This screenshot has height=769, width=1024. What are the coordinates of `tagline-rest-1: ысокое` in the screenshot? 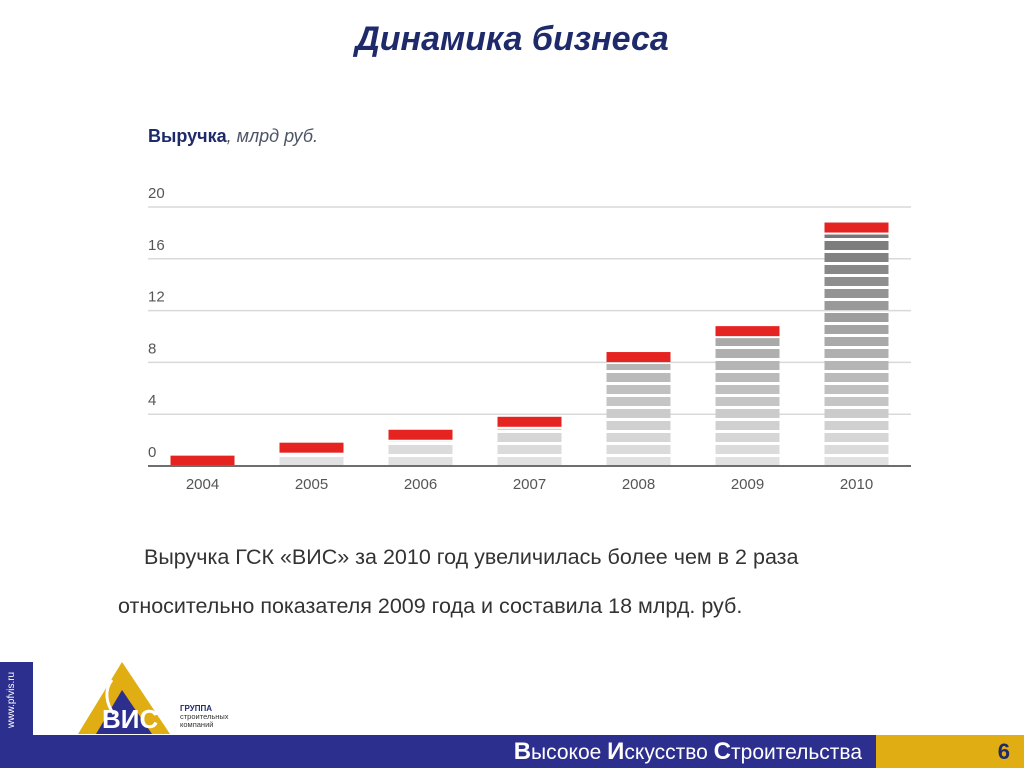 It's located at (569, 752).